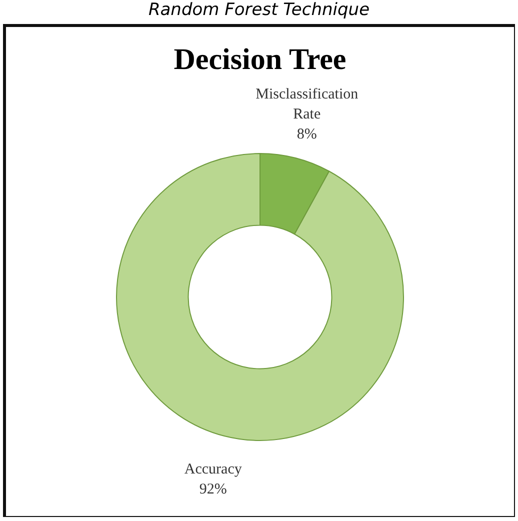  What do you see at coordinates (213, 470) in the screenshot?
I see `slice-label: Accuracy` at bounding box center [213, 470].